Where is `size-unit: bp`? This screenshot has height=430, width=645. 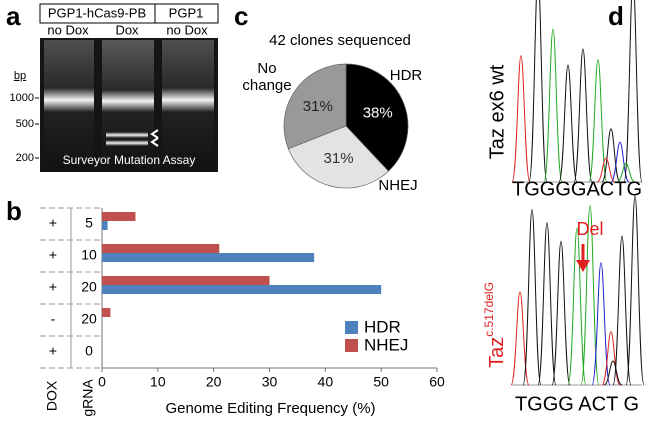
size-unit: bp is located at coordinates (20, 76).